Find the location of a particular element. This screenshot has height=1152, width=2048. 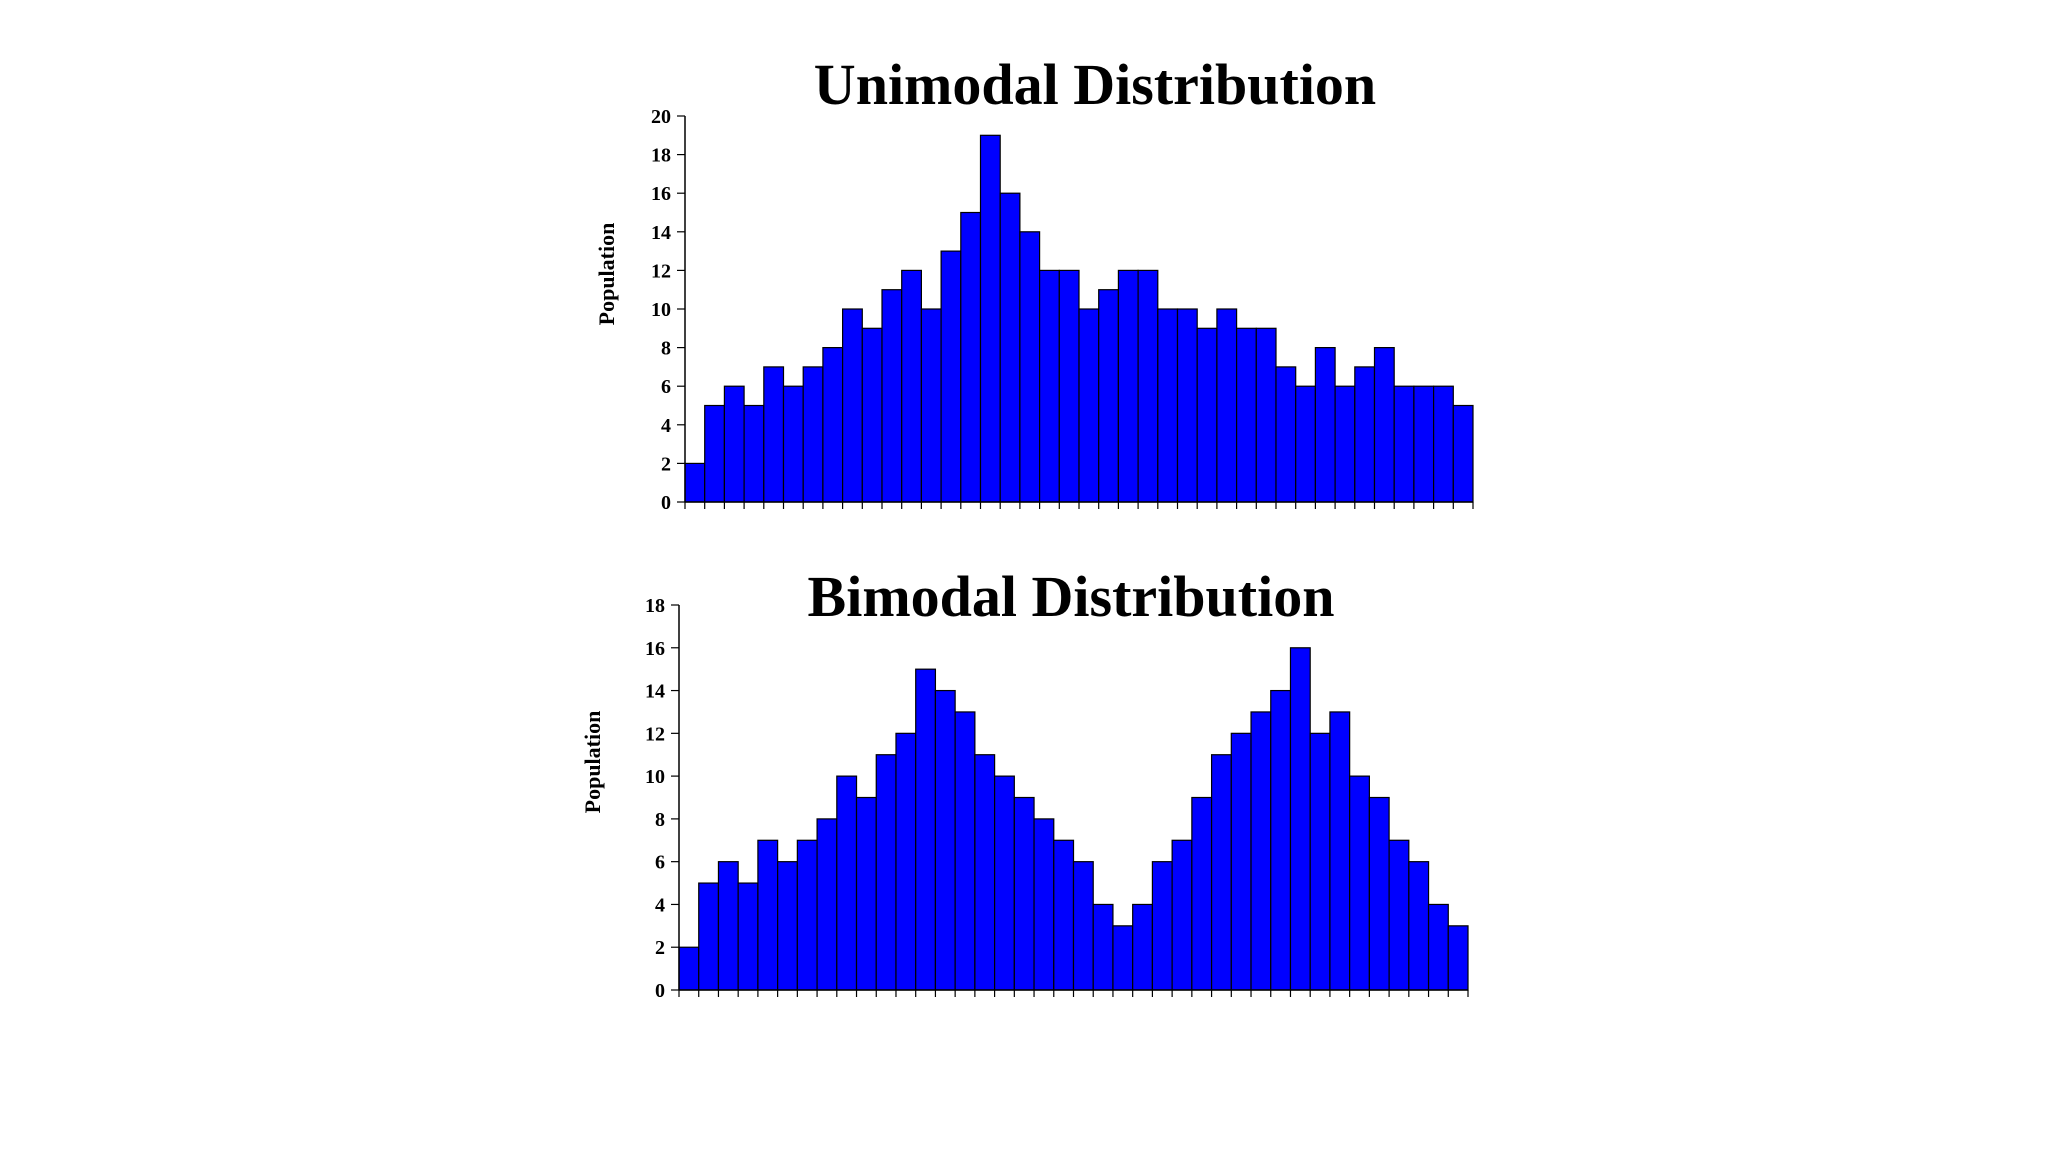

y-tick-label: 20 is located at coordinates (661, 117).